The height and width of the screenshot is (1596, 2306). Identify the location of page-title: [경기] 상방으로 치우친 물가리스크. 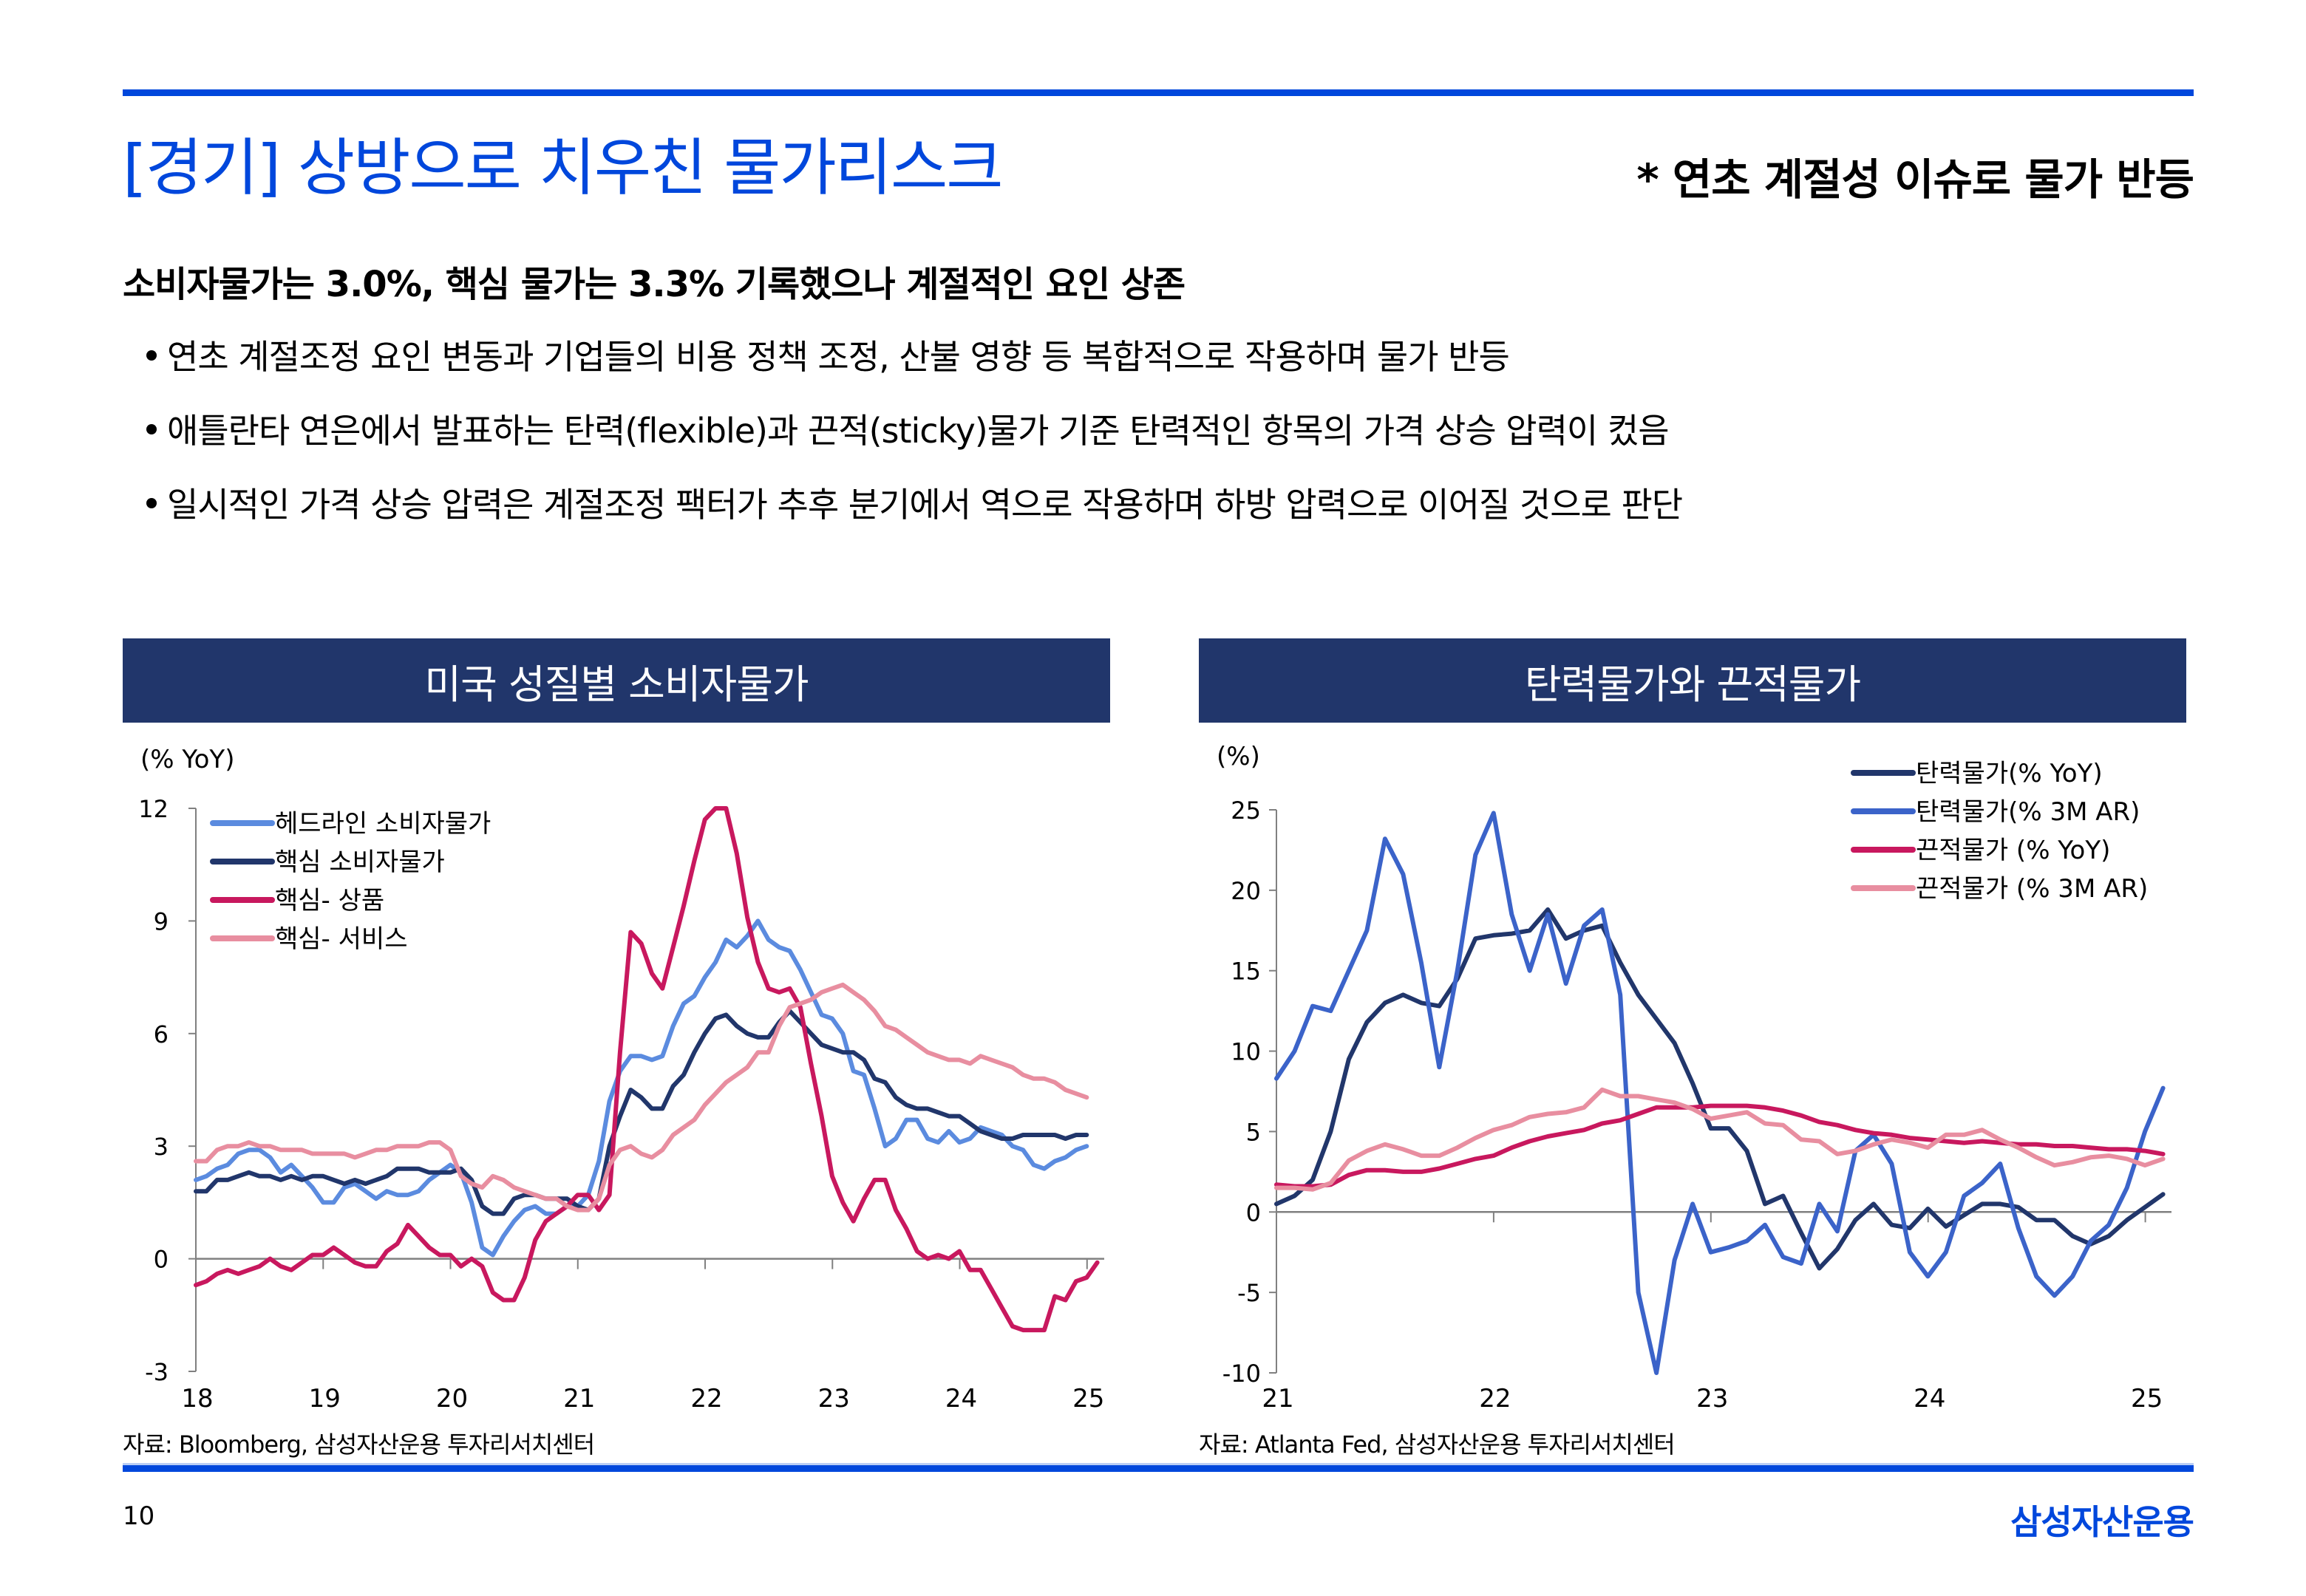
(564, 168).